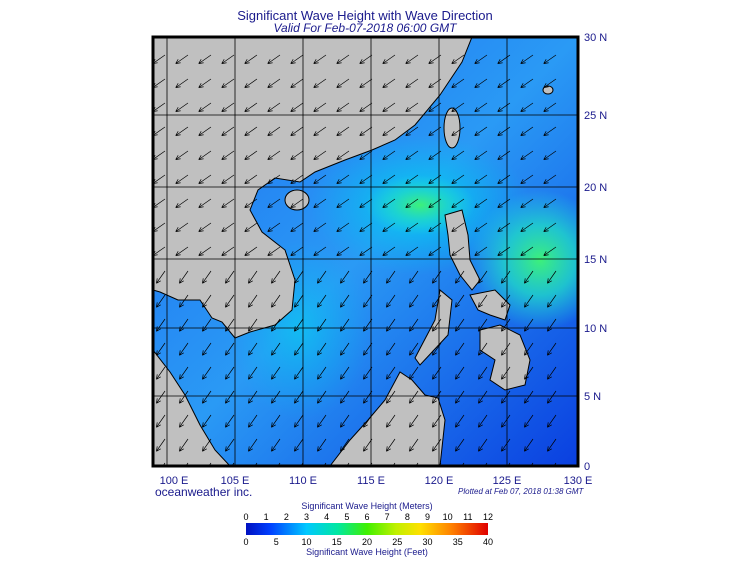 The height and width of the screenshot is (565, 755). I want to click on feet-tick-label: 35, so click(458, 542).